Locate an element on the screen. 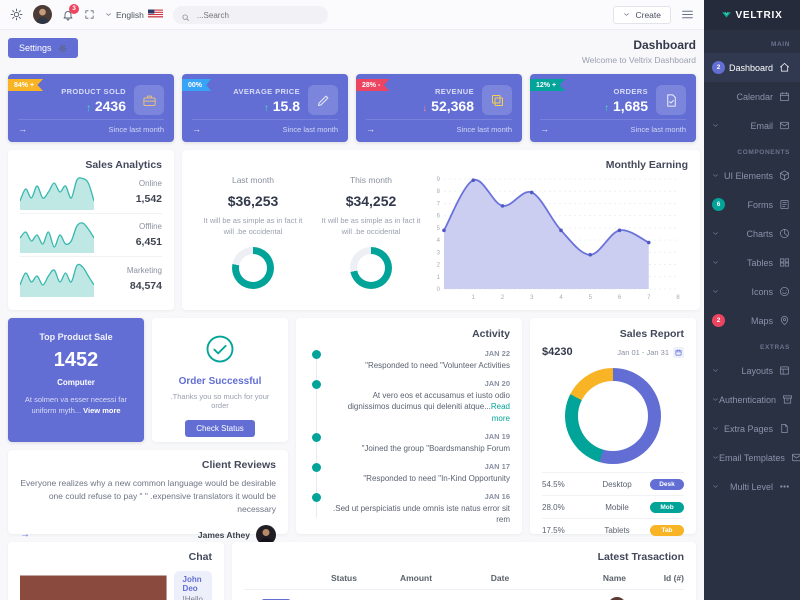 This screenshot has width=800, height=600. create-button: Create is located at coordinates (642, 14).